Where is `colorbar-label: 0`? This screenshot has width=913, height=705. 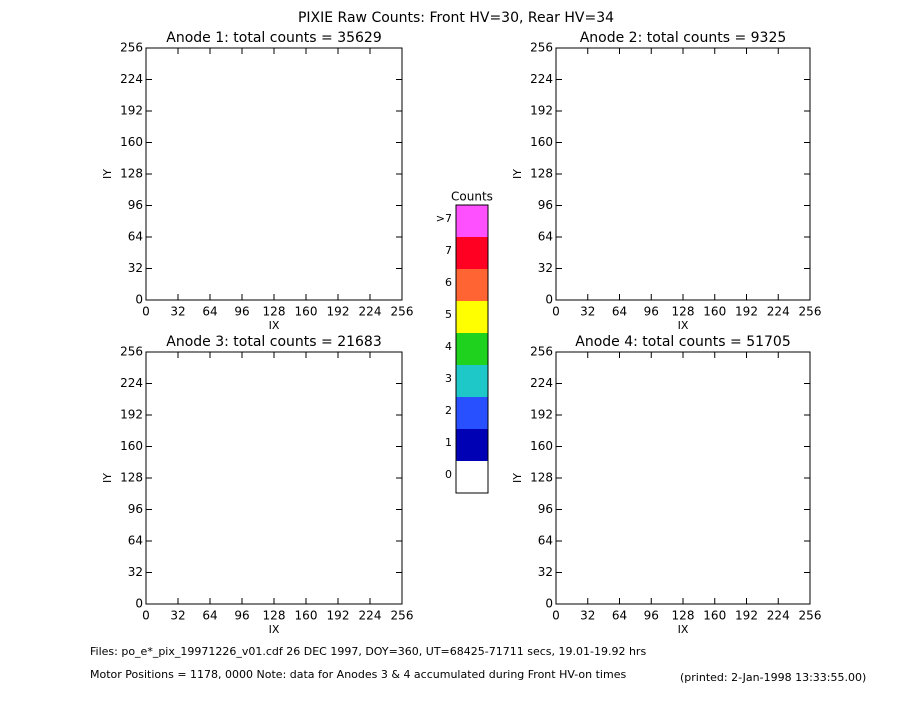
colorbar-label: 0 is located at coordinates (448, 474).